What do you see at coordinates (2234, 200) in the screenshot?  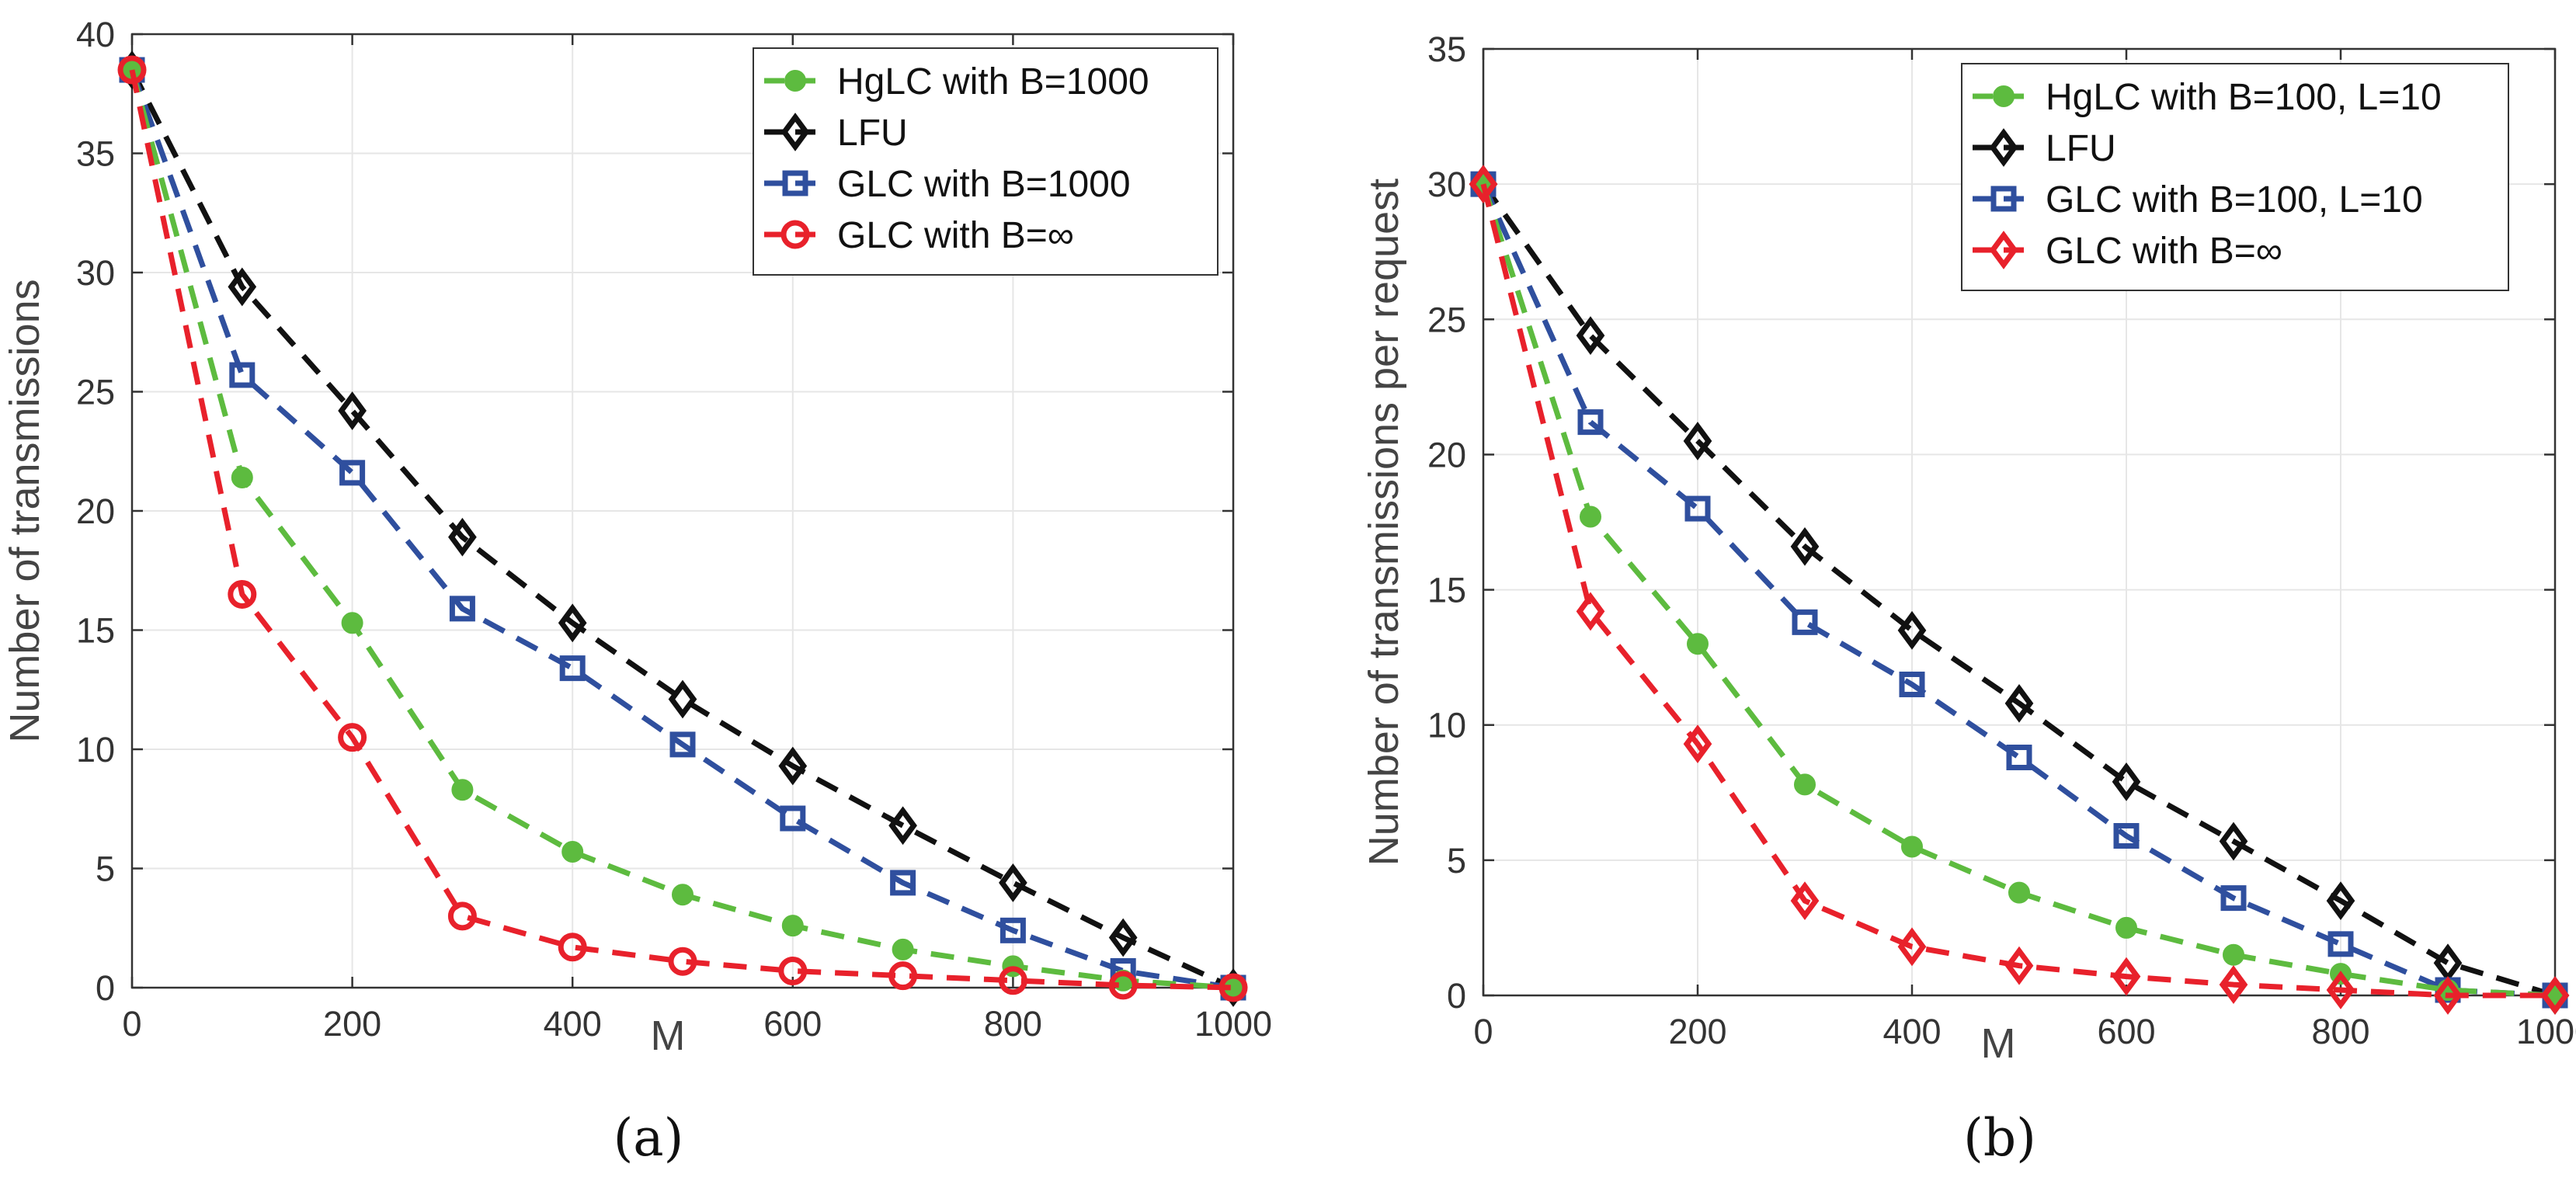 I see `legend-label: GLC with B=100, L=10` at bounding box center [2234, 200].